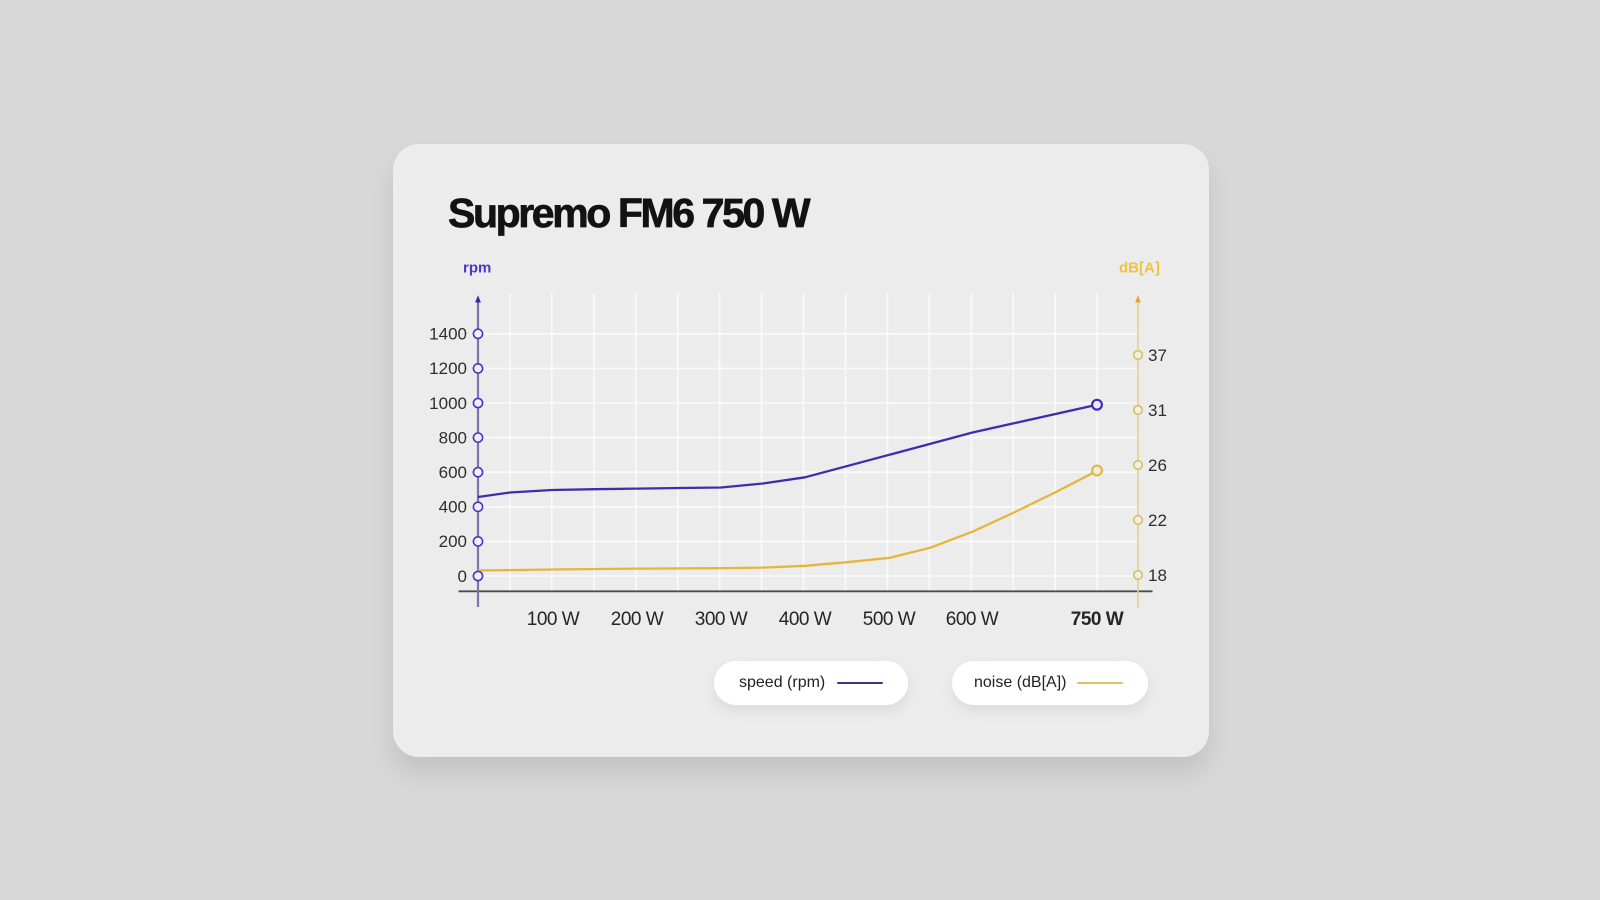  I want to click on svg-text: 200 W, so click(637, 619).